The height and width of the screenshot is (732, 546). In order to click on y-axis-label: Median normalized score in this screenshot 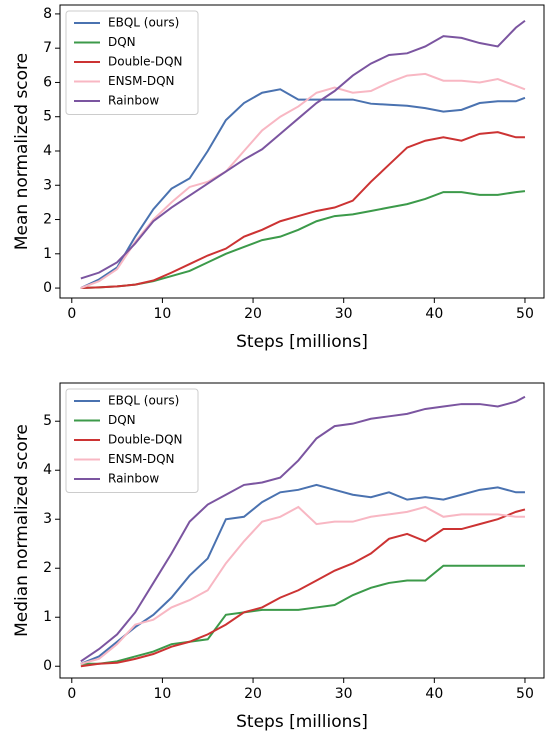, I will do `click(22, 530)`.